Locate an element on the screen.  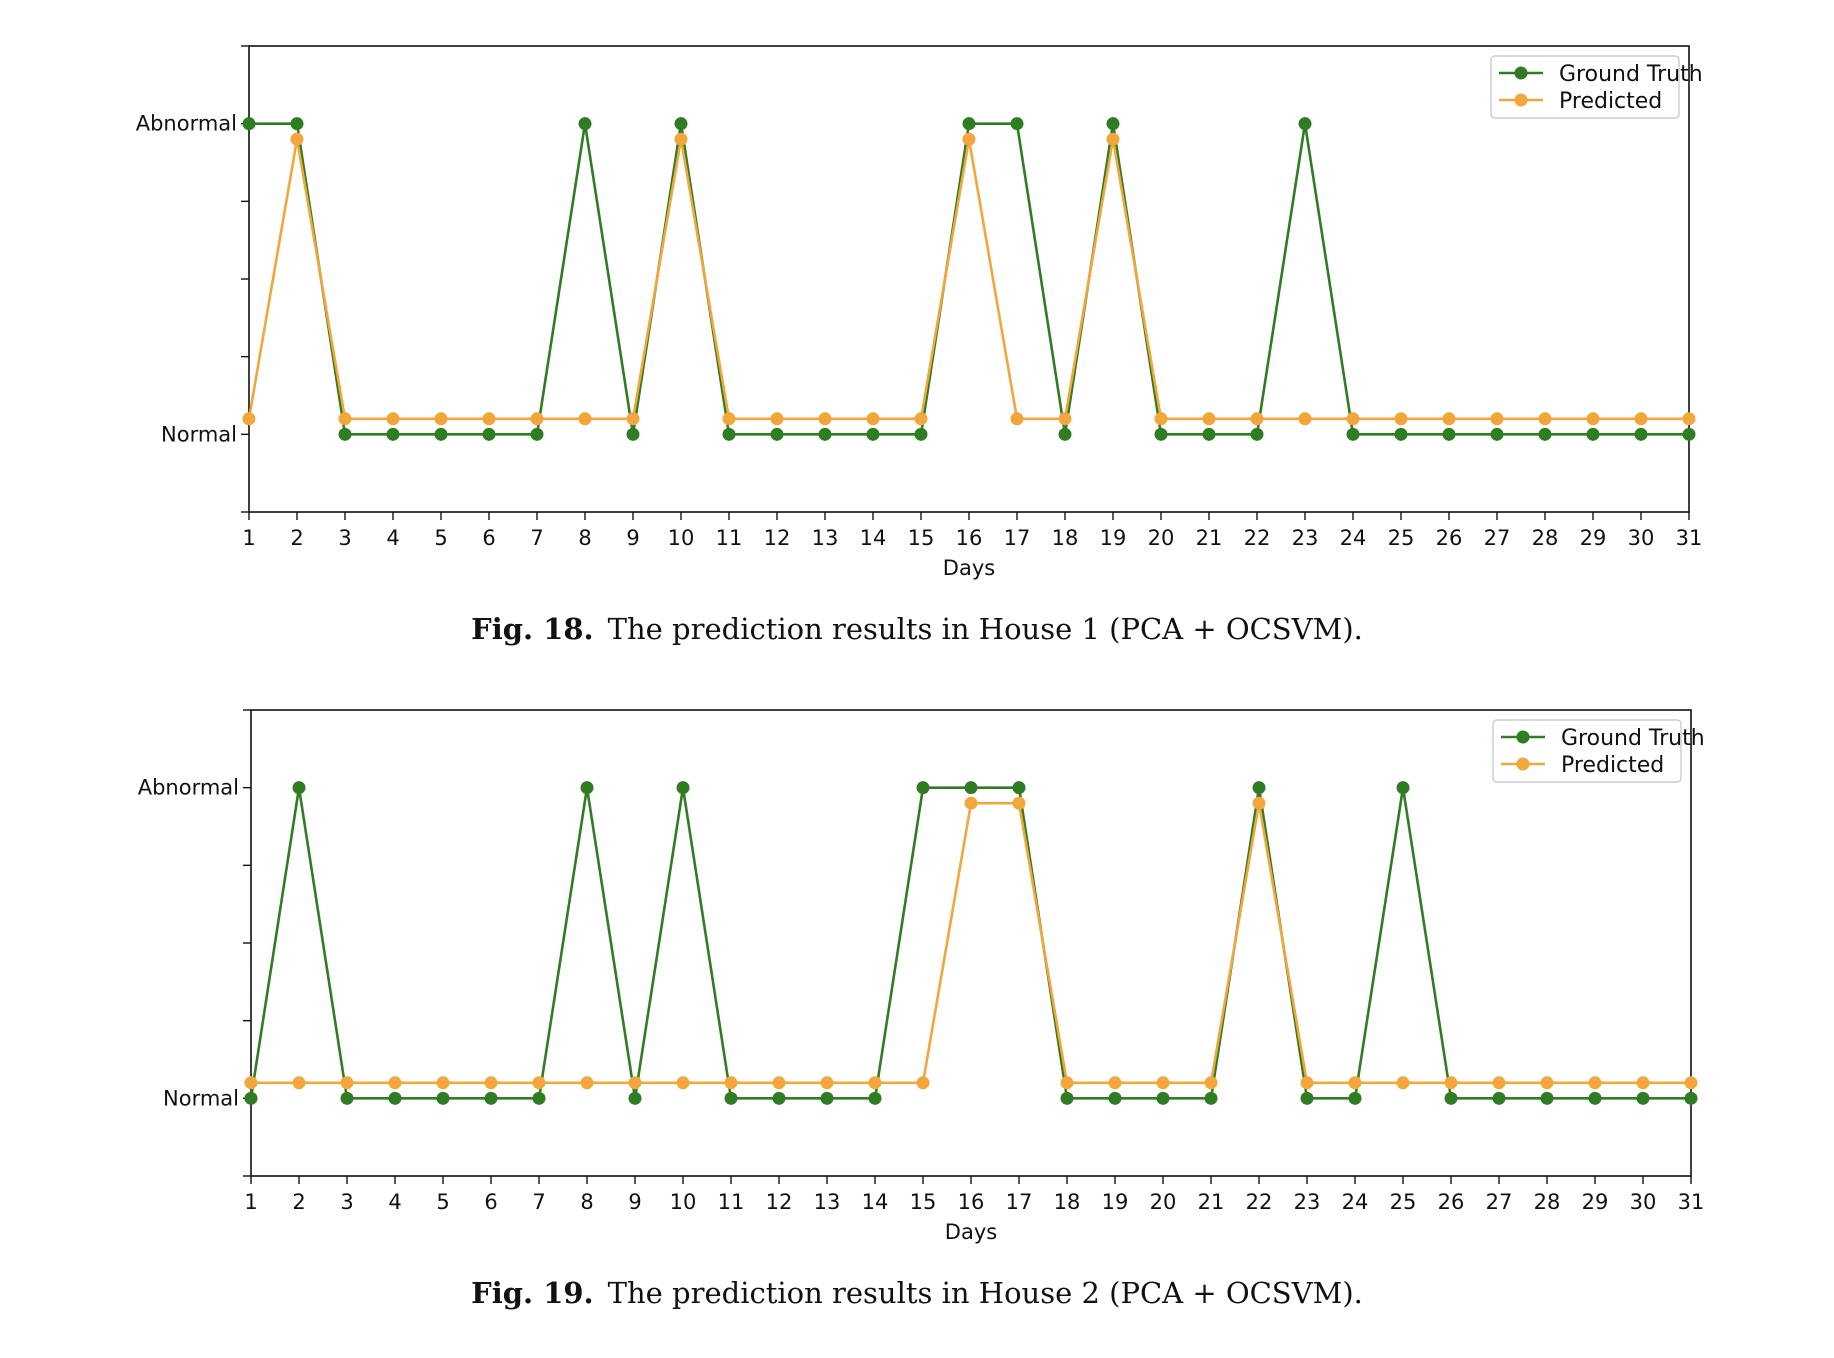
x-tick-label: 6 is located at coordinates (488, 538).